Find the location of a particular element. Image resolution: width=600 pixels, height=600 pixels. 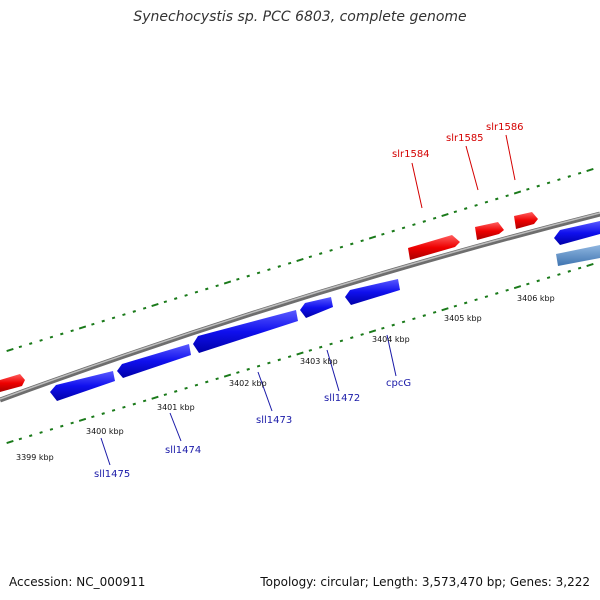

gene-arrow-sll1473 is located at coordinates (245, 331).